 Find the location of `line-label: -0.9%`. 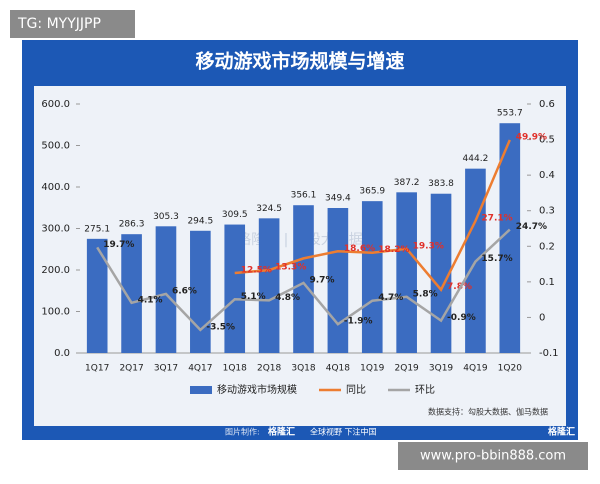

line-label: -0.9% is located at coordinates (461, 318).